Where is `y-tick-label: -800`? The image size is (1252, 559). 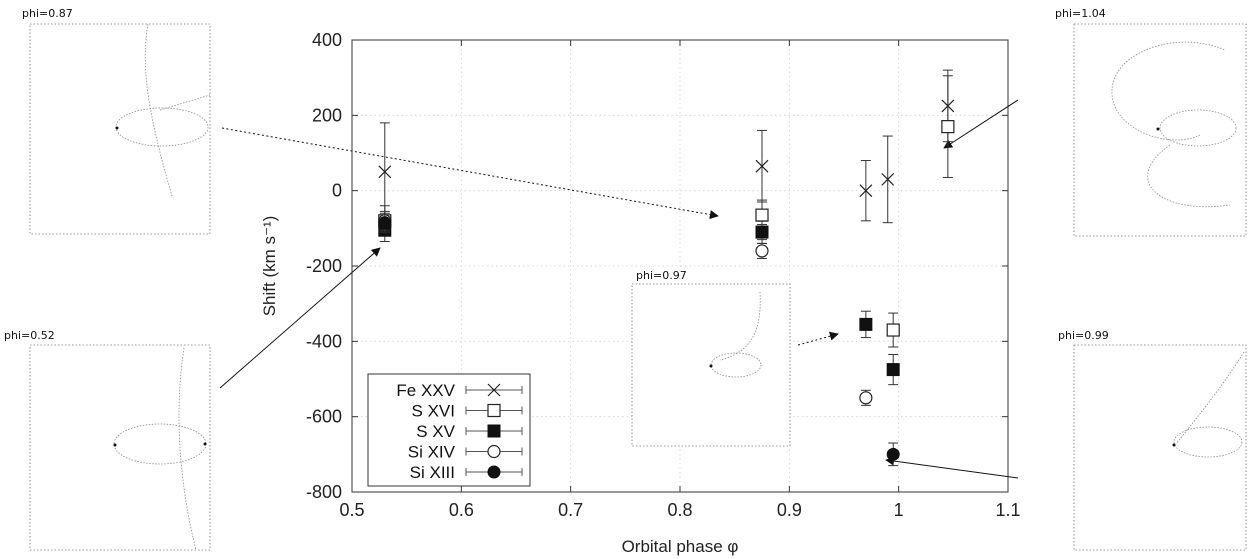
y-tick-label: -800 is located at coordinates (324, 492).